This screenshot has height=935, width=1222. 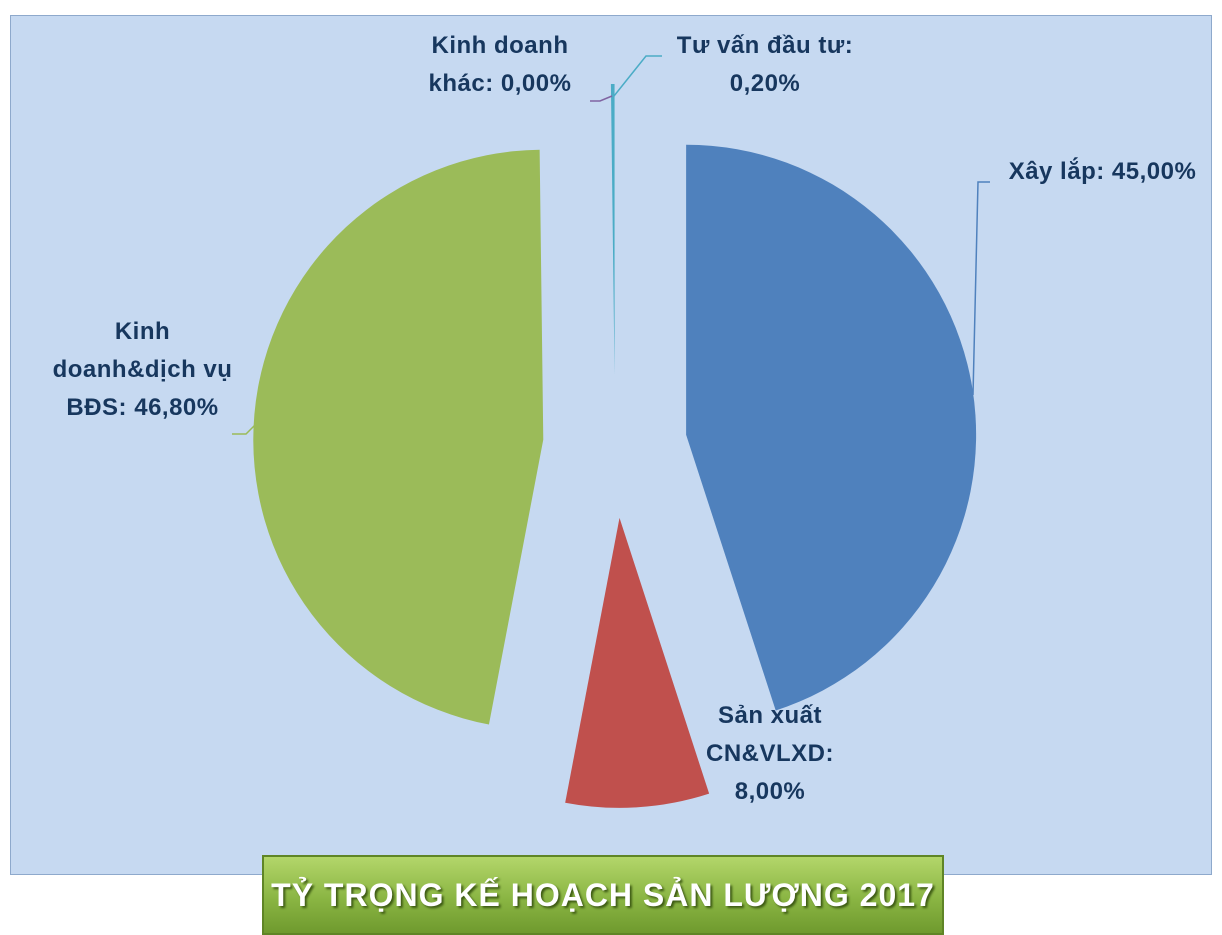 What do you see at coordinates (536, 83) in the screenshot?
I see `value-label: 0,00%` at bounding box center [536, 83].